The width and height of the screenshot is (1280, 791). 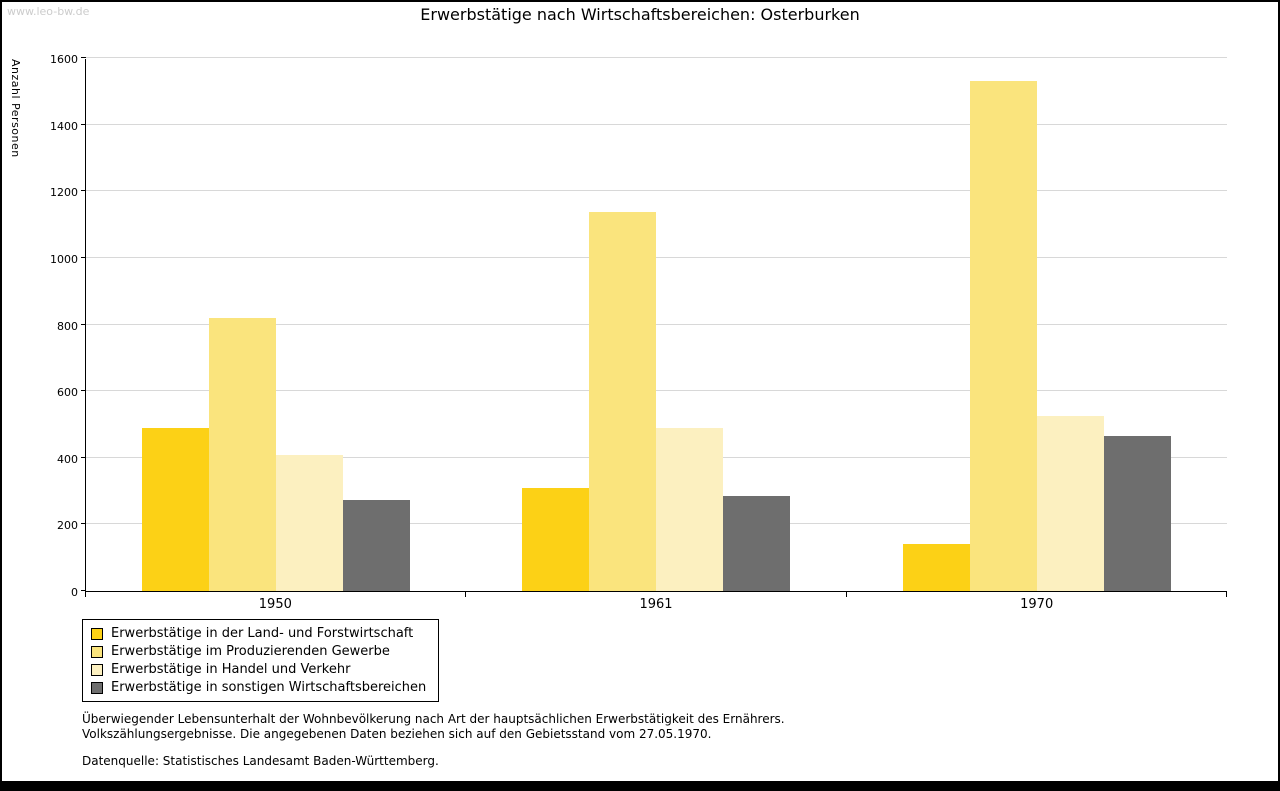 I want to click on y-tick-label: 1200, so click(x=64, y=193).